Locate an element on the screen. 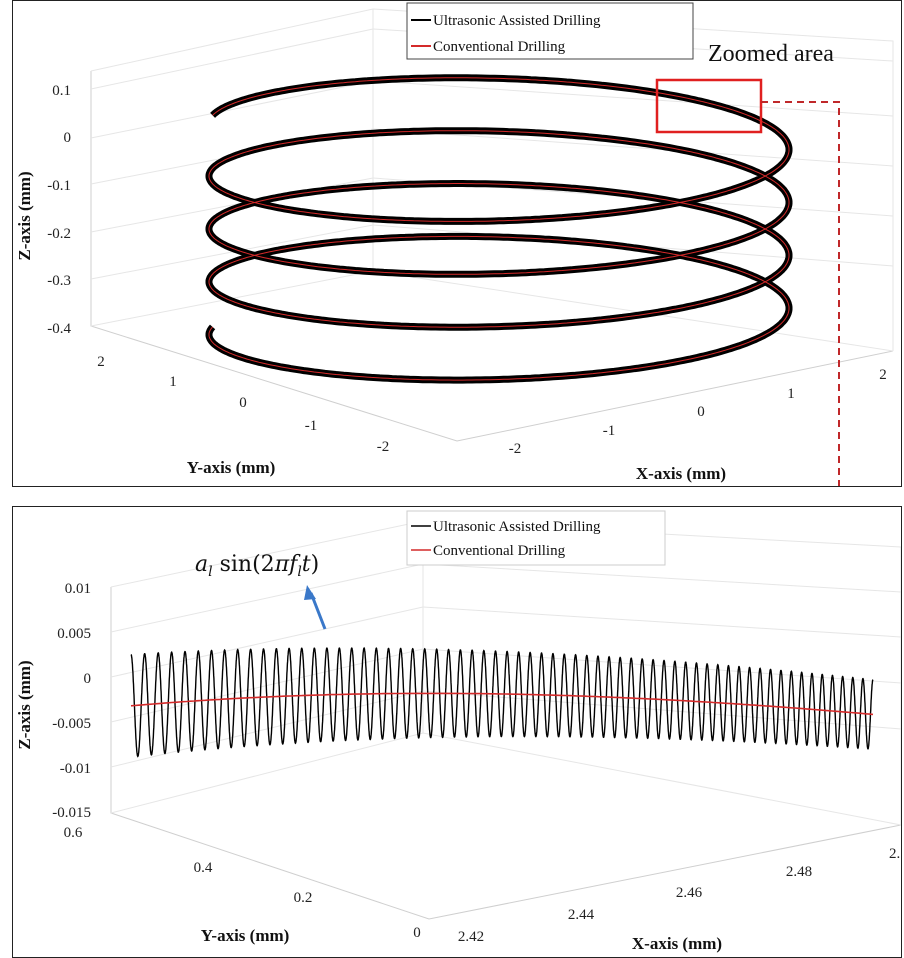  zoom-rectangle is located at coordinates (709, 106).